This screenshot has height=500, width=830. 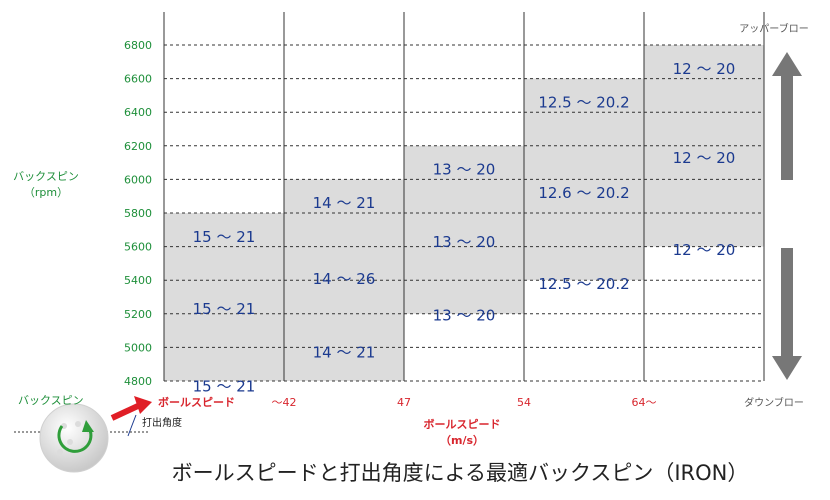 What do you see at coordinates (138, 381) in the screenshot?
I see `y-tick-label: 4800` at bounding box center [138, 381].